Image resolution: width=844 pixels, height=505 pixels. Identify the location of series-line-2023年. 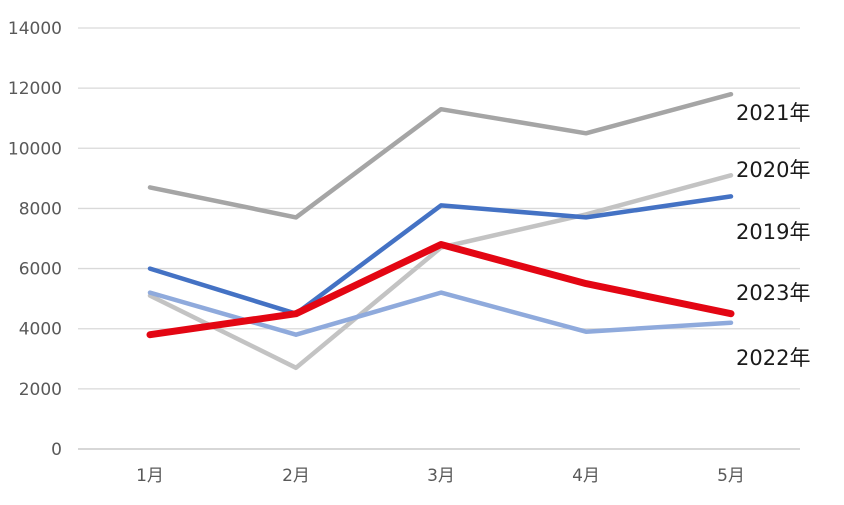
(440, 290).